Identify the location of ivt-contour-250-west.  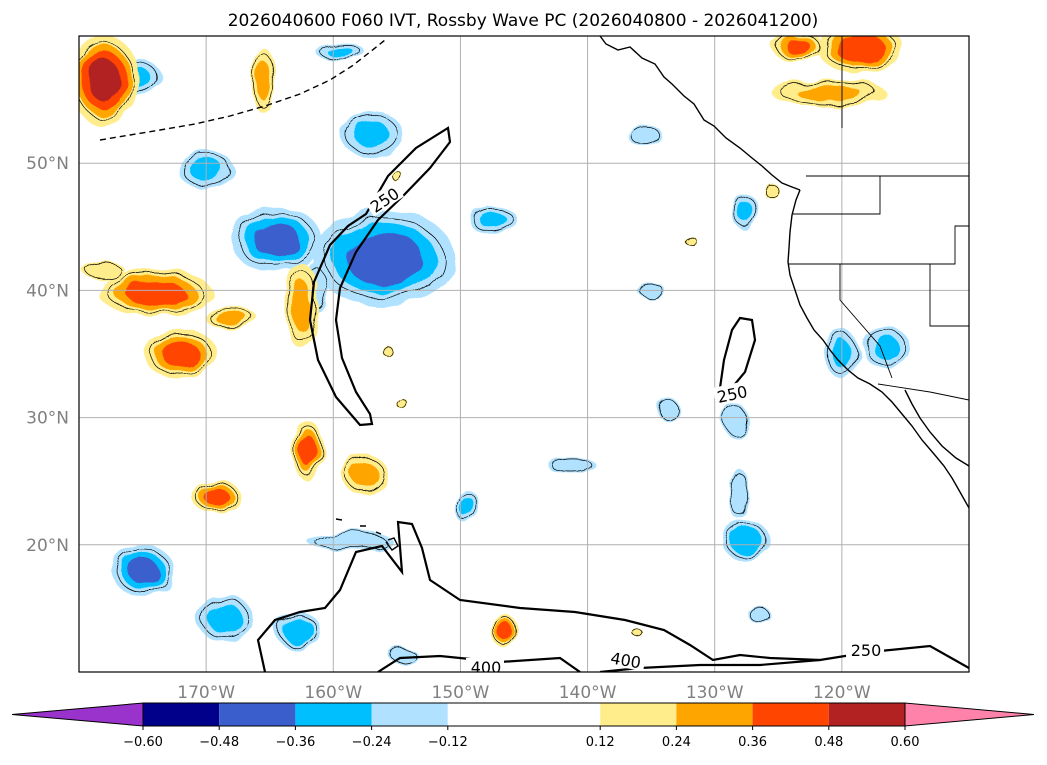
(380, 276).